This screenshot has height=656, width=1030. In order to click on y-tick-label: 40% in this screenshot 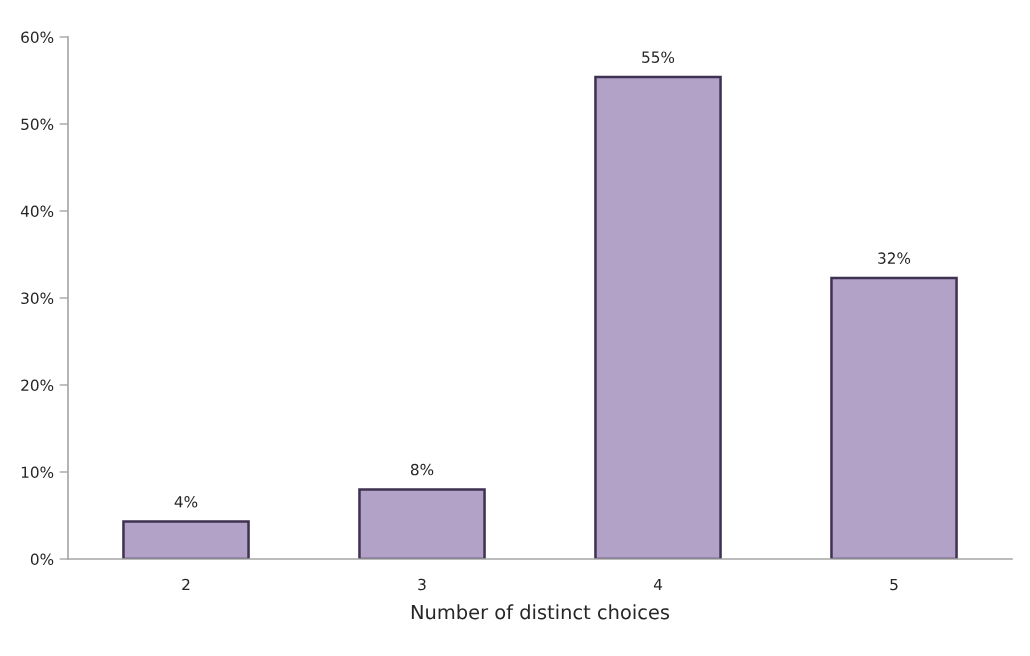, I will do `click(37, 211)`.